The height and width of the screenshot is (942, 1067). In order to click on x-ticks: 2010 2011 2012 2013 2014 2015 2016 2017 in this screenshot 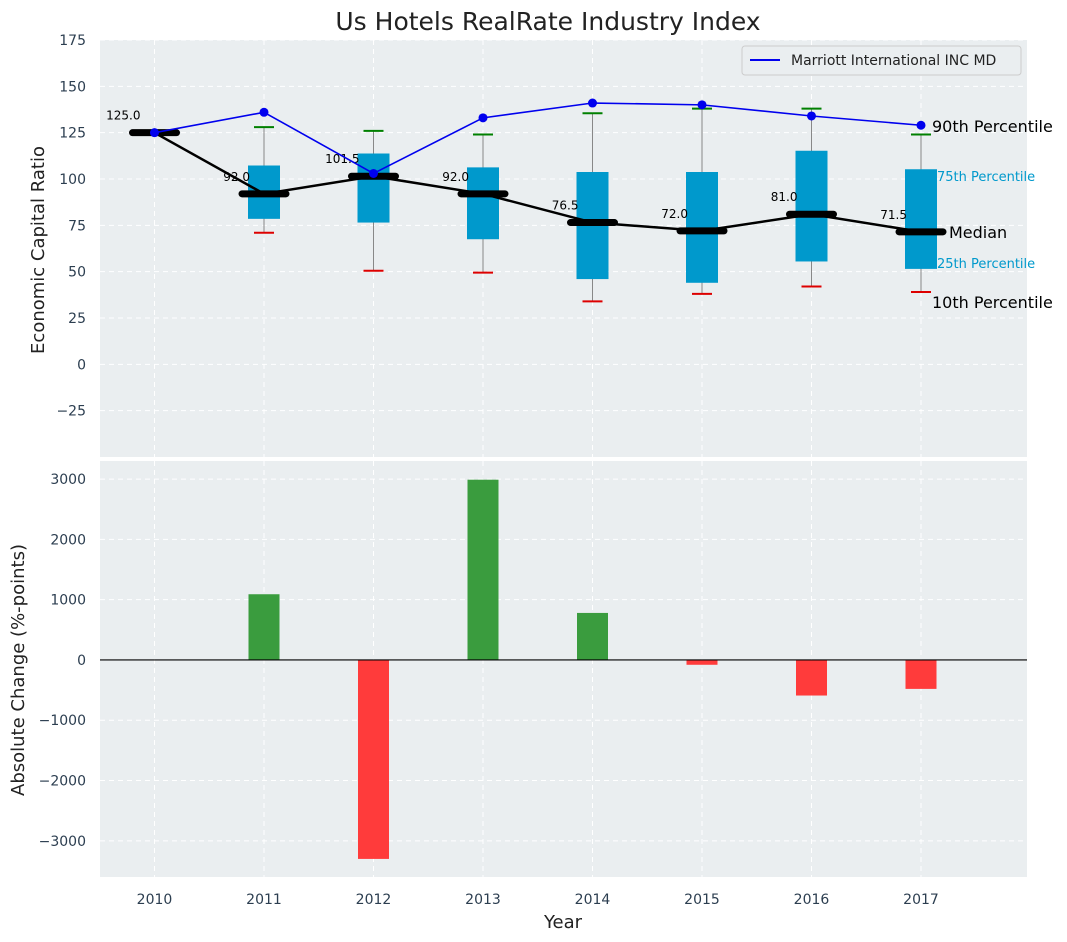, I will do `click(538, 900)`.